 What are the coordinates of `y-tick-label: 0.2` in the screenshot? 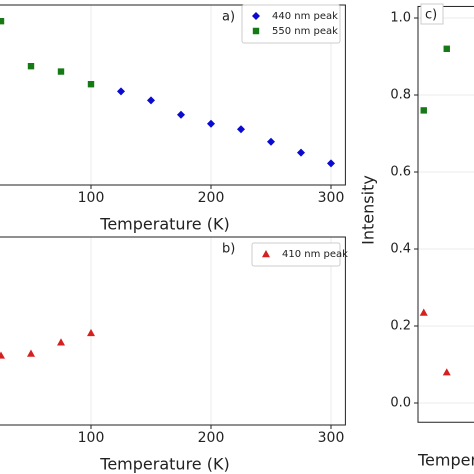 It's located at (400, 326).